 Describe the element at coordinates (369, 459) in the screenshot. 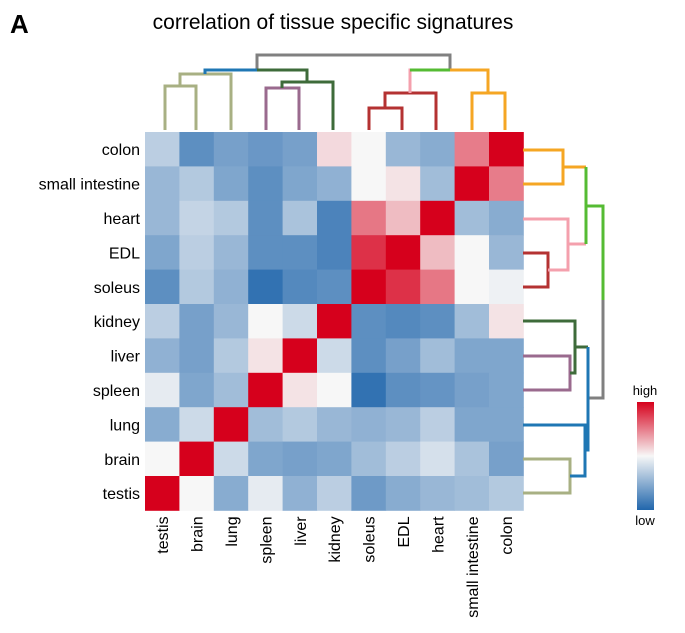

I see `heatmap-cell-brain-soleus` at that location.